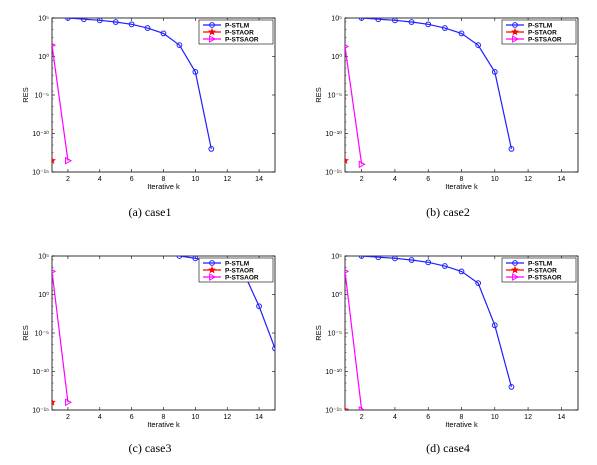 The width and height of the screenshot is (597, 465). I want to click on subfigure-caption: (b) case2, so click(448, 212).